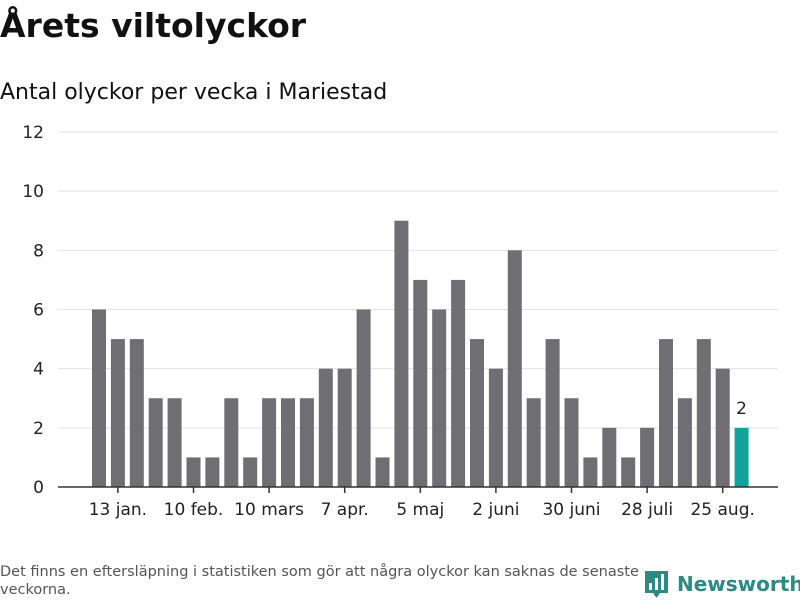  What do you see at coordinates (194, 92) in the screenshot?
I see `chart-subtitle: Antal olyckor per vecka i Mariestad` at bounding box center [194, 92].